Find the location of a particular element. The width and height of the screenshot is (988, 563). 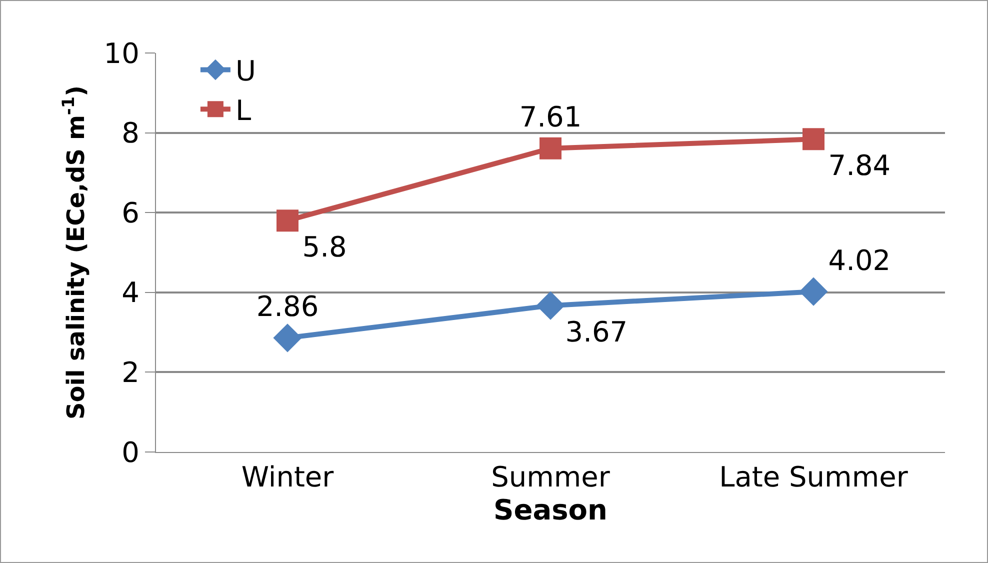

y-tick-label: 0 is located at coordinates (131, 452).